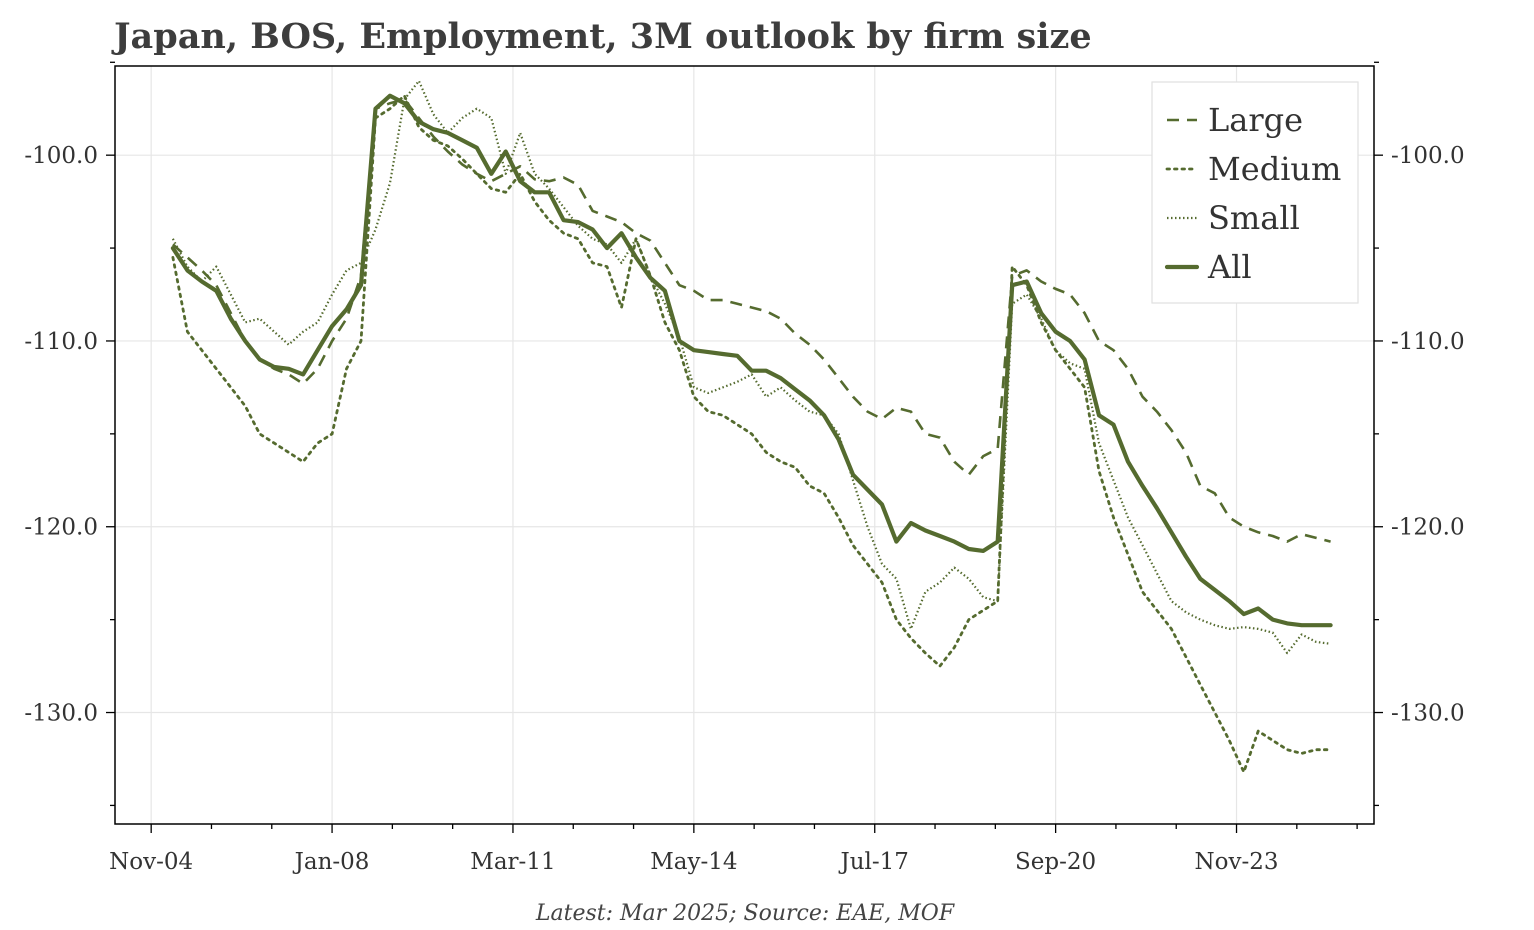 This screenshot has height=930, width=1534. Describe the element at coordinates (1055, 862) in the screenshot. I see `x-tick-label: Sep-20` at that location.